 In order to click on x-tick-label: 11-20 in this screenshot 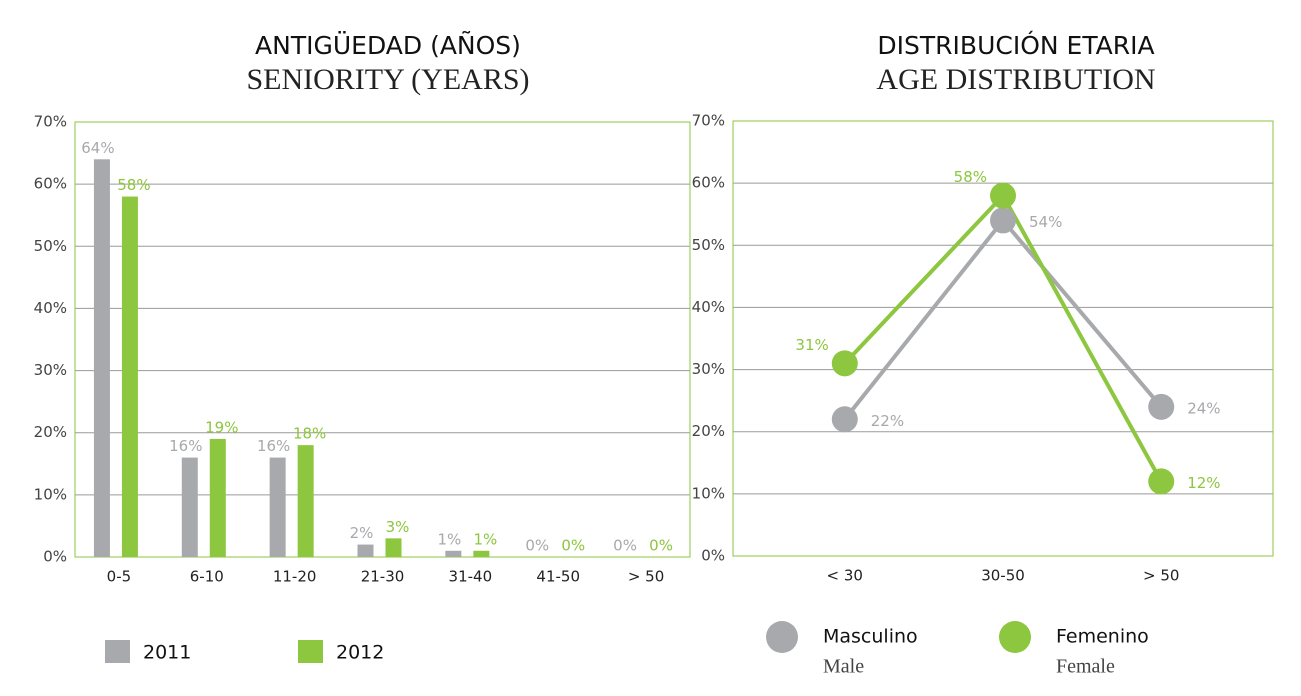, I will do `click(295, 577)`.